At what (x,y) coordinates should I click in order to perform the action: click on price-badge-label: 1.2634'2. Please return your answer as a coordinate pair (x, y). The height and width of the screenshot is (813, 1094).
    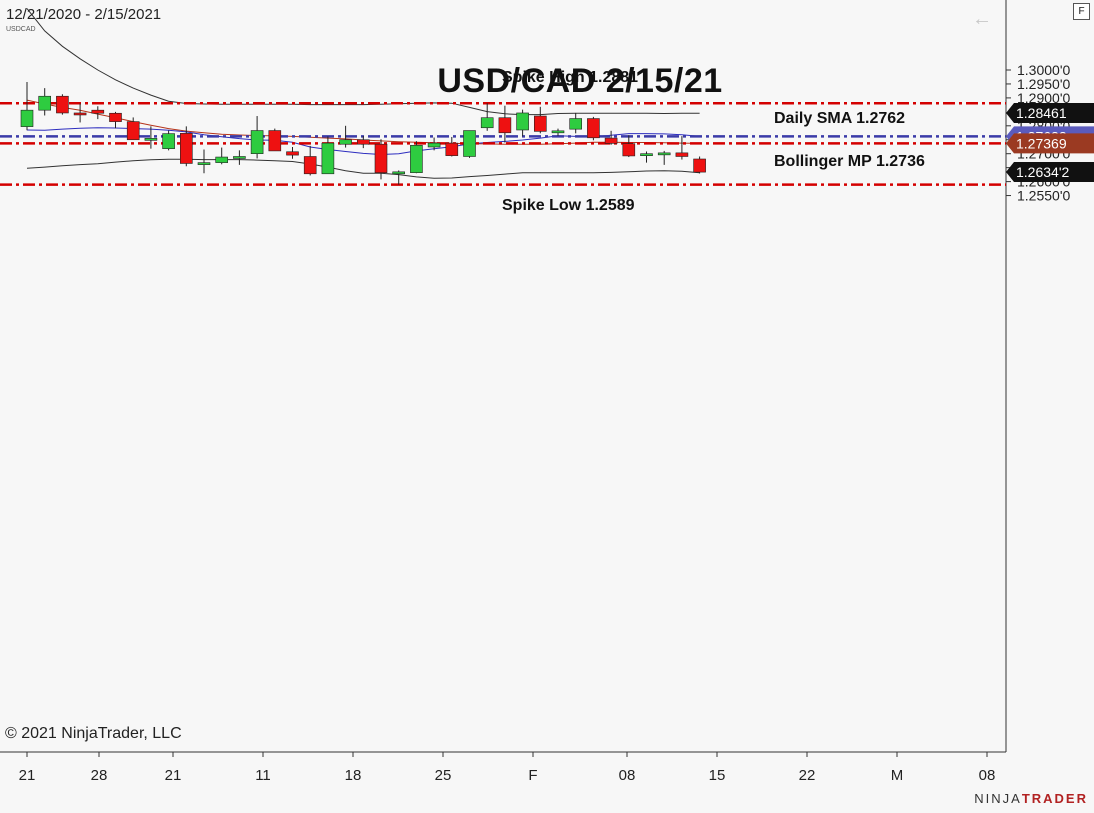
    Looking at the image, I should click on (1042, 172).